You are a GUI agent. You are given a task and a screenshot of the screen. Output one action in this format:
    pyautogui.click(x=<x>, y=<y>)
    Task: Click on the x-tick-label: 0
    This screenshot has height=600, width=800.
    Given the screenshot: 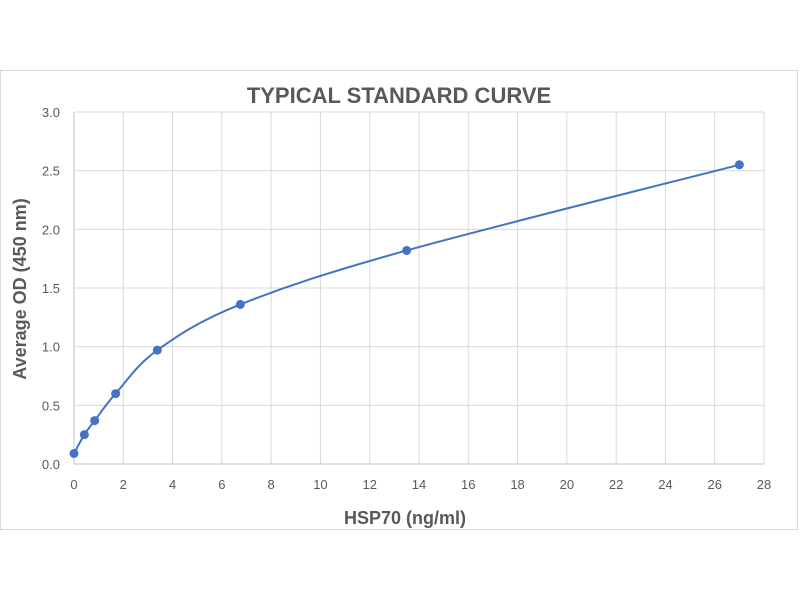 What is the action you would take?
    pyautogui.click(x=73, y=484)
    